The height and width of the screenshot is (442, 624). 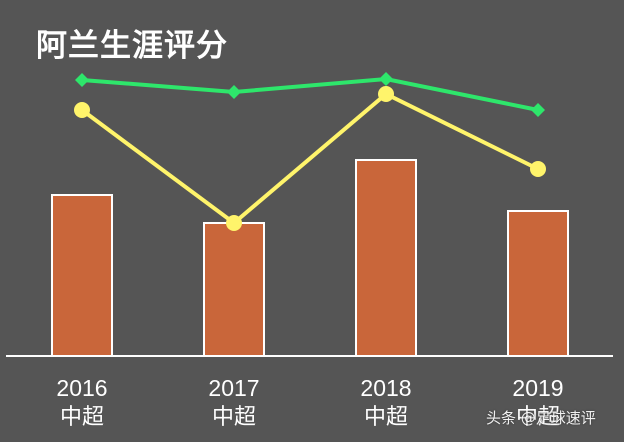 I want to click on x-label-year: 2016, so click(x=82, y=388).